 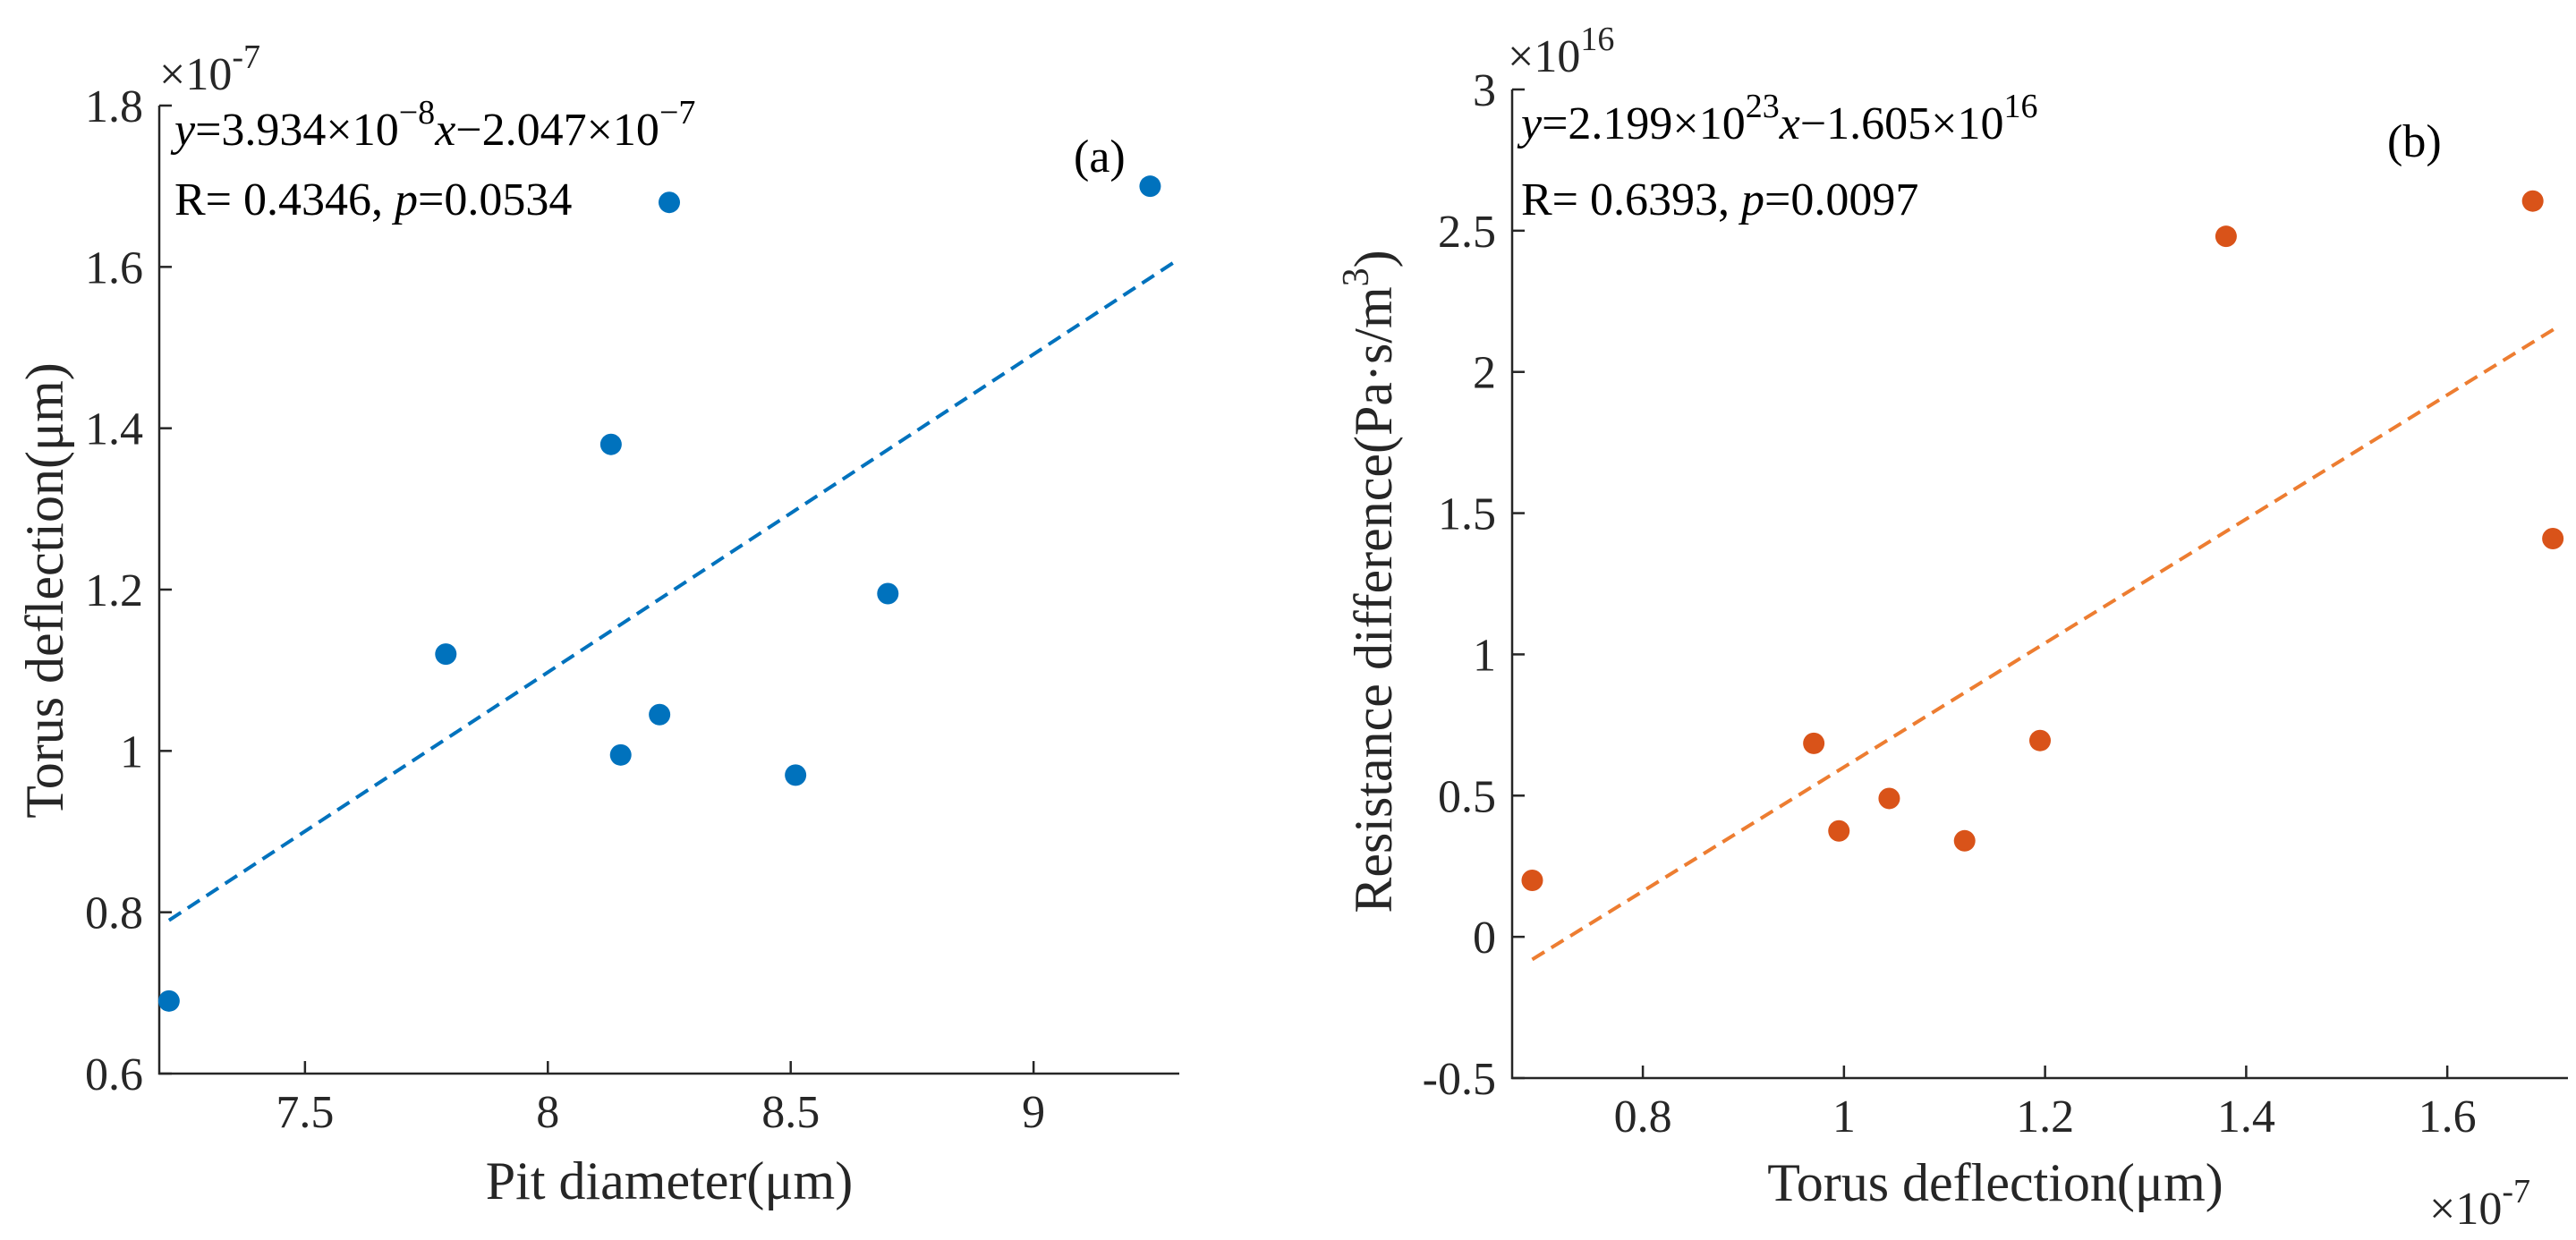 What do you see at coordinates (1484, 655) in the screenshot?
I see `panel-b-ytick-label: 1` at bounding box center [1484, 655].